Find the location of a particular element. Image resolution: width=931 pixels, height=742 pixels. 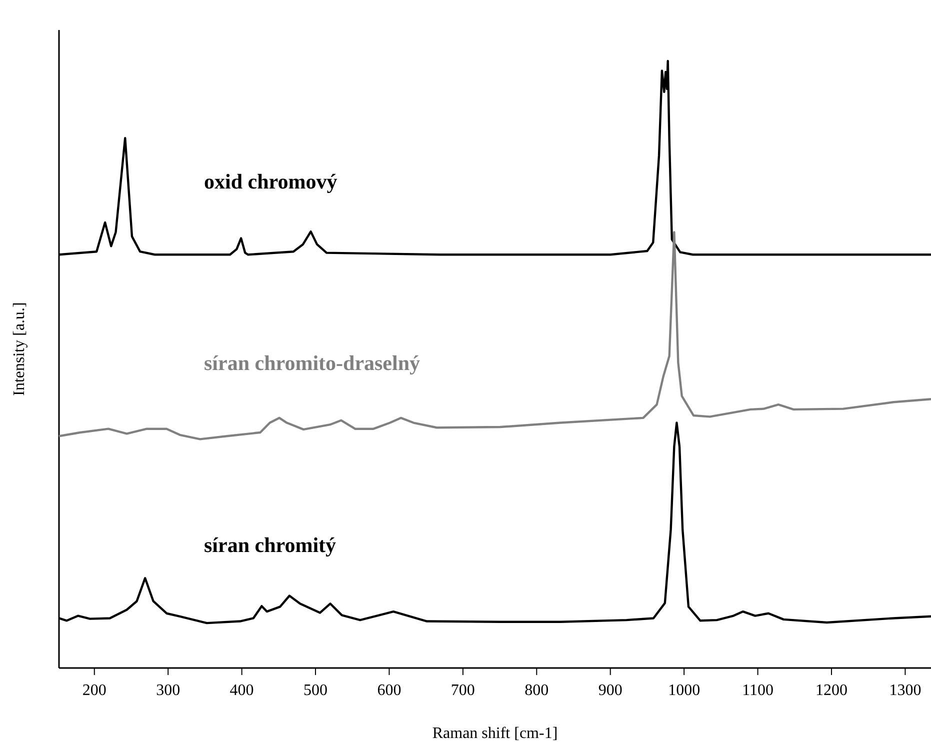

x-tick-label: 1300 is located at coordinates (905, 690).